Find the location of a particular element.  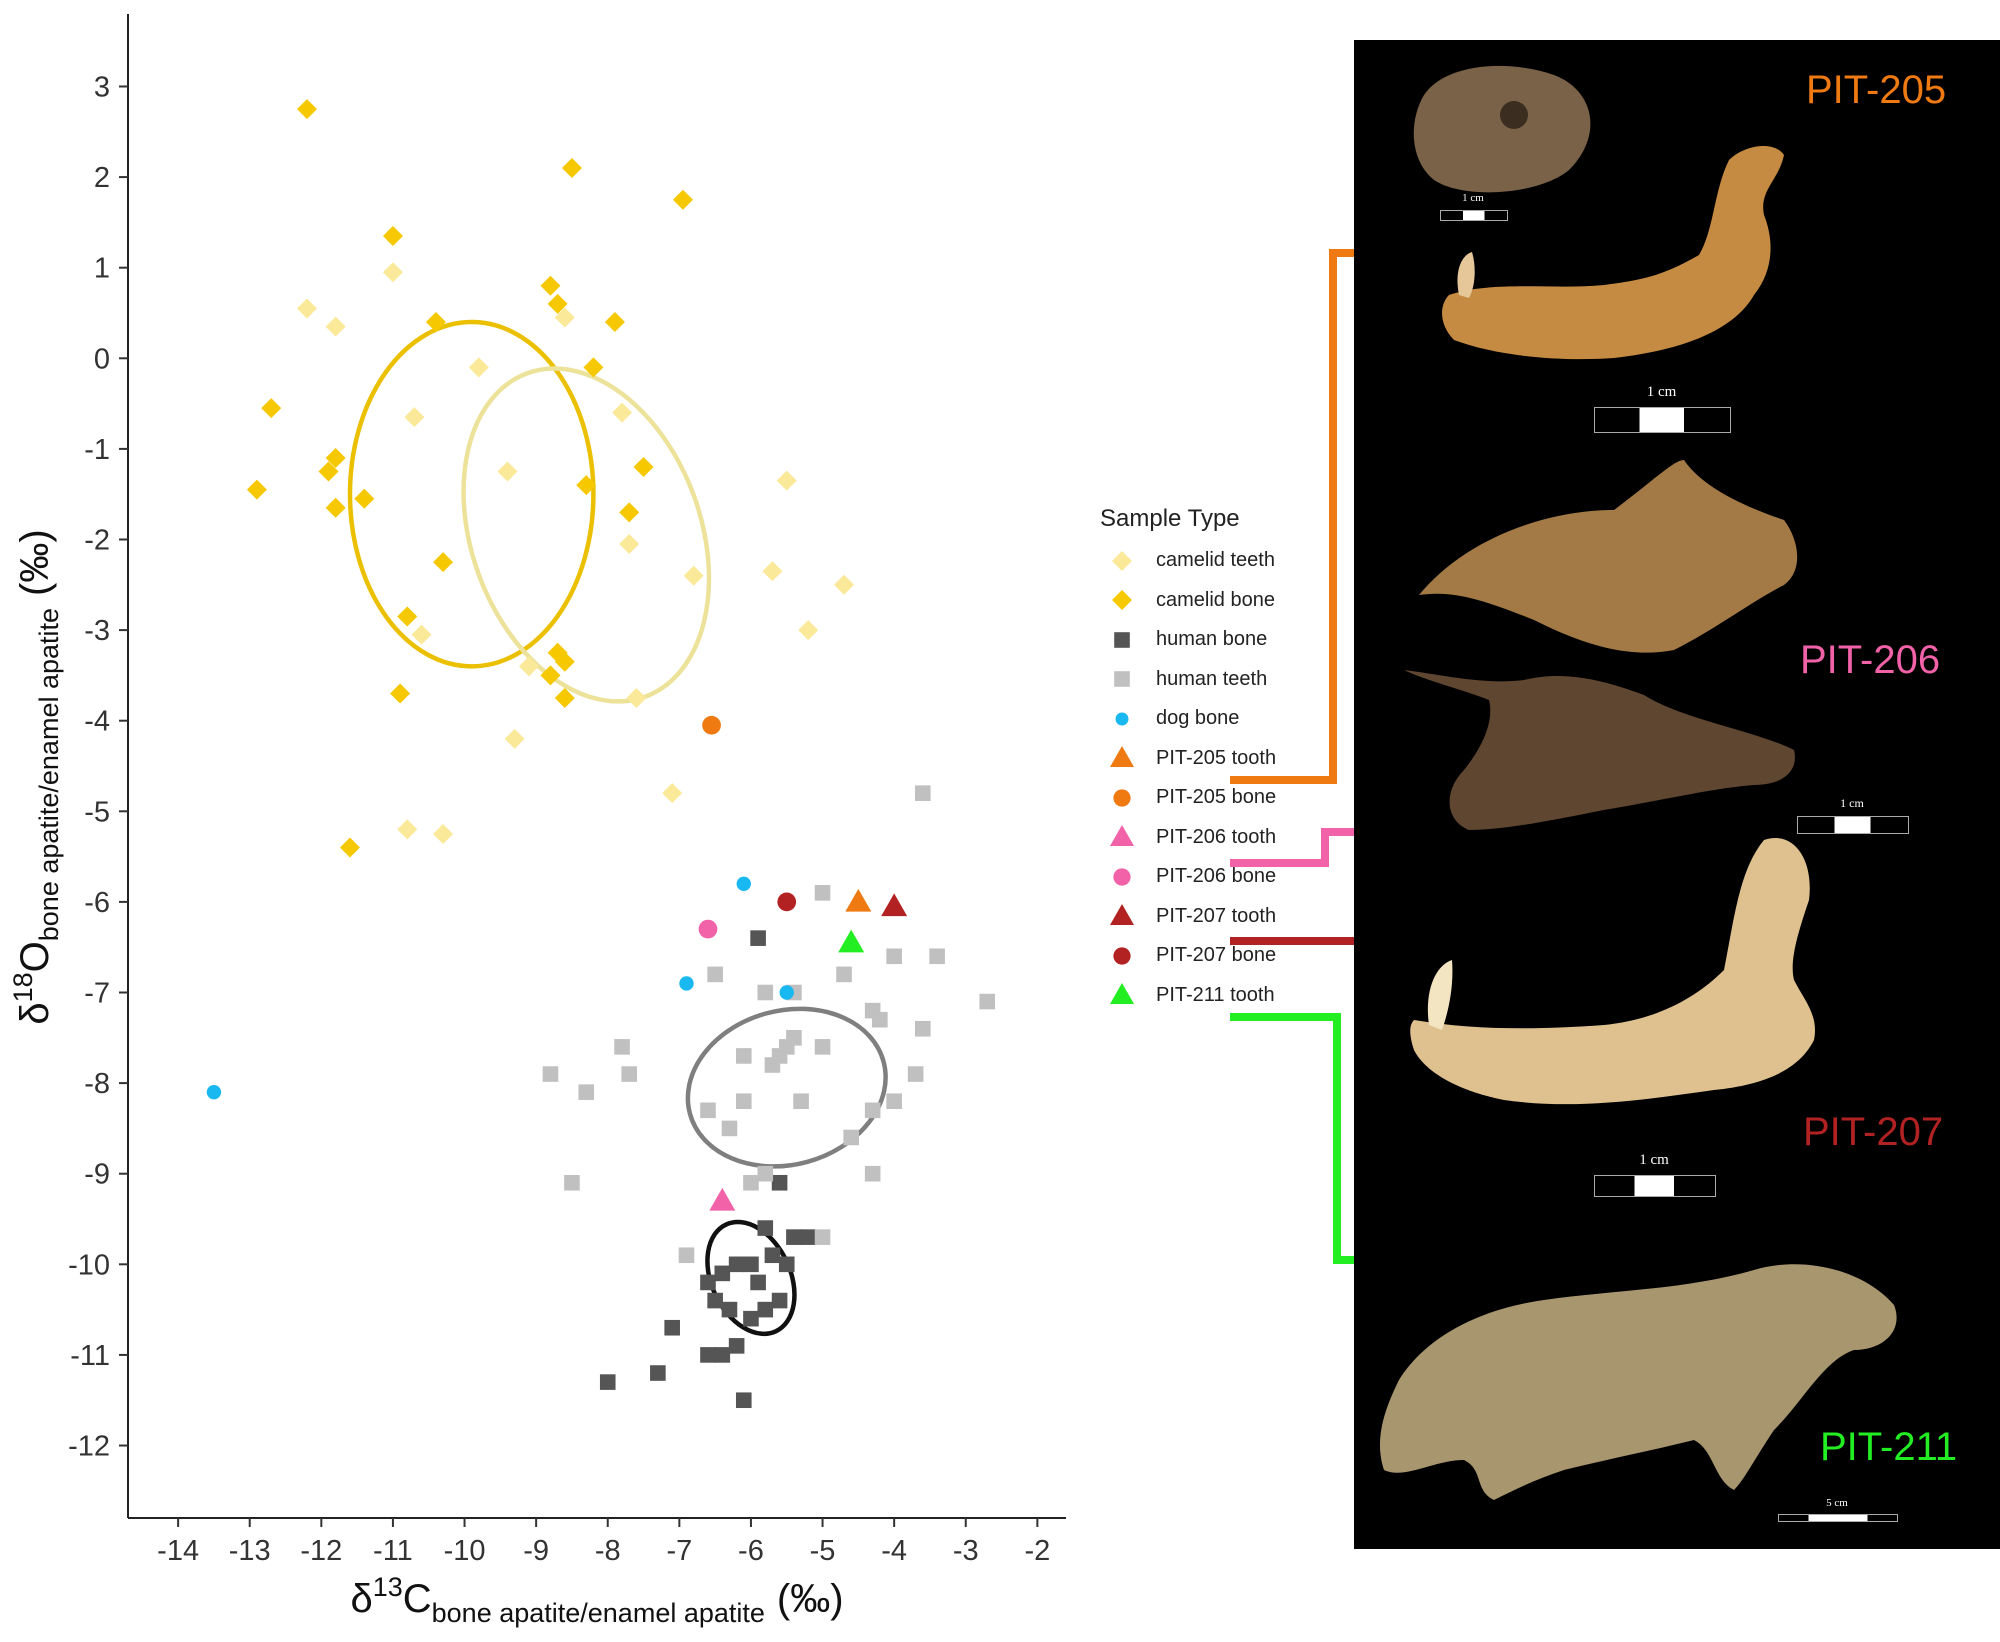

x-axis-title-unit: (‰) is located at coordinates (810, 1599).